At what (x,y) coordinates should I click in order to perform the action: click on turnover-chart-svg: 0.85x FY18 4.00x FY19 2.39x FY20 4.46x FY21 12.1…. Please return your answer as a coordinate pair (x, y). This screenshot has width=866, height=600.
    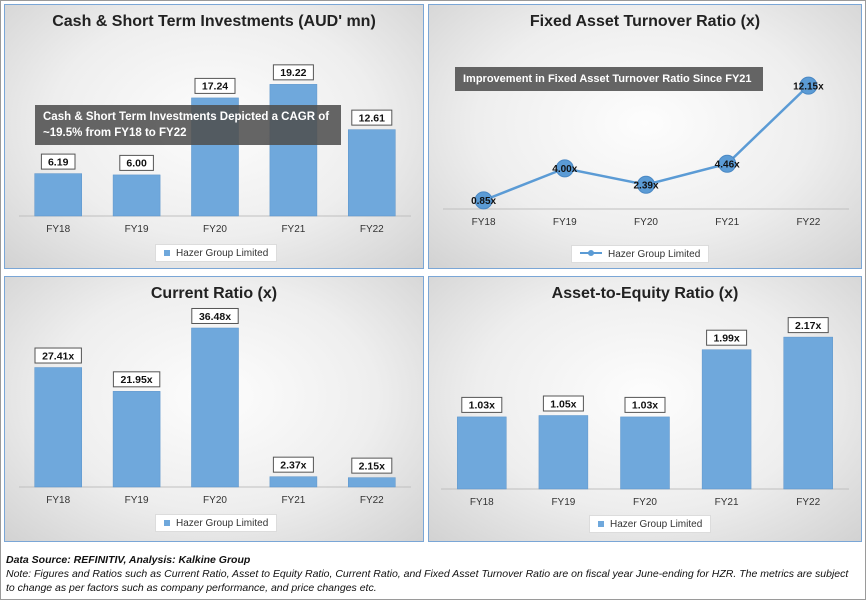
    Looking at the image, I should click on (646, 152).